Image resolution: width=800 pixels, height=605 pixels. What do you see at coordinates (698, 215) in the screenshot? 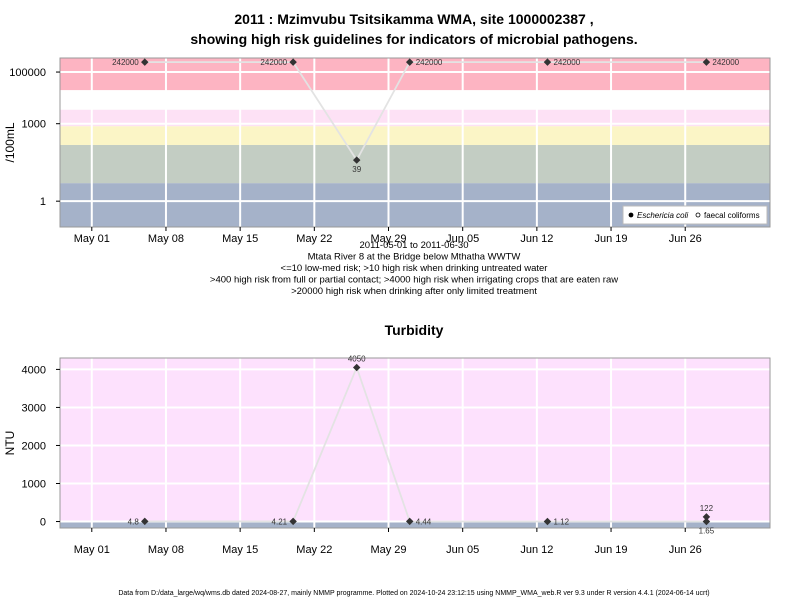
I see `legend-marker-open` at bounding box center [698, 215].